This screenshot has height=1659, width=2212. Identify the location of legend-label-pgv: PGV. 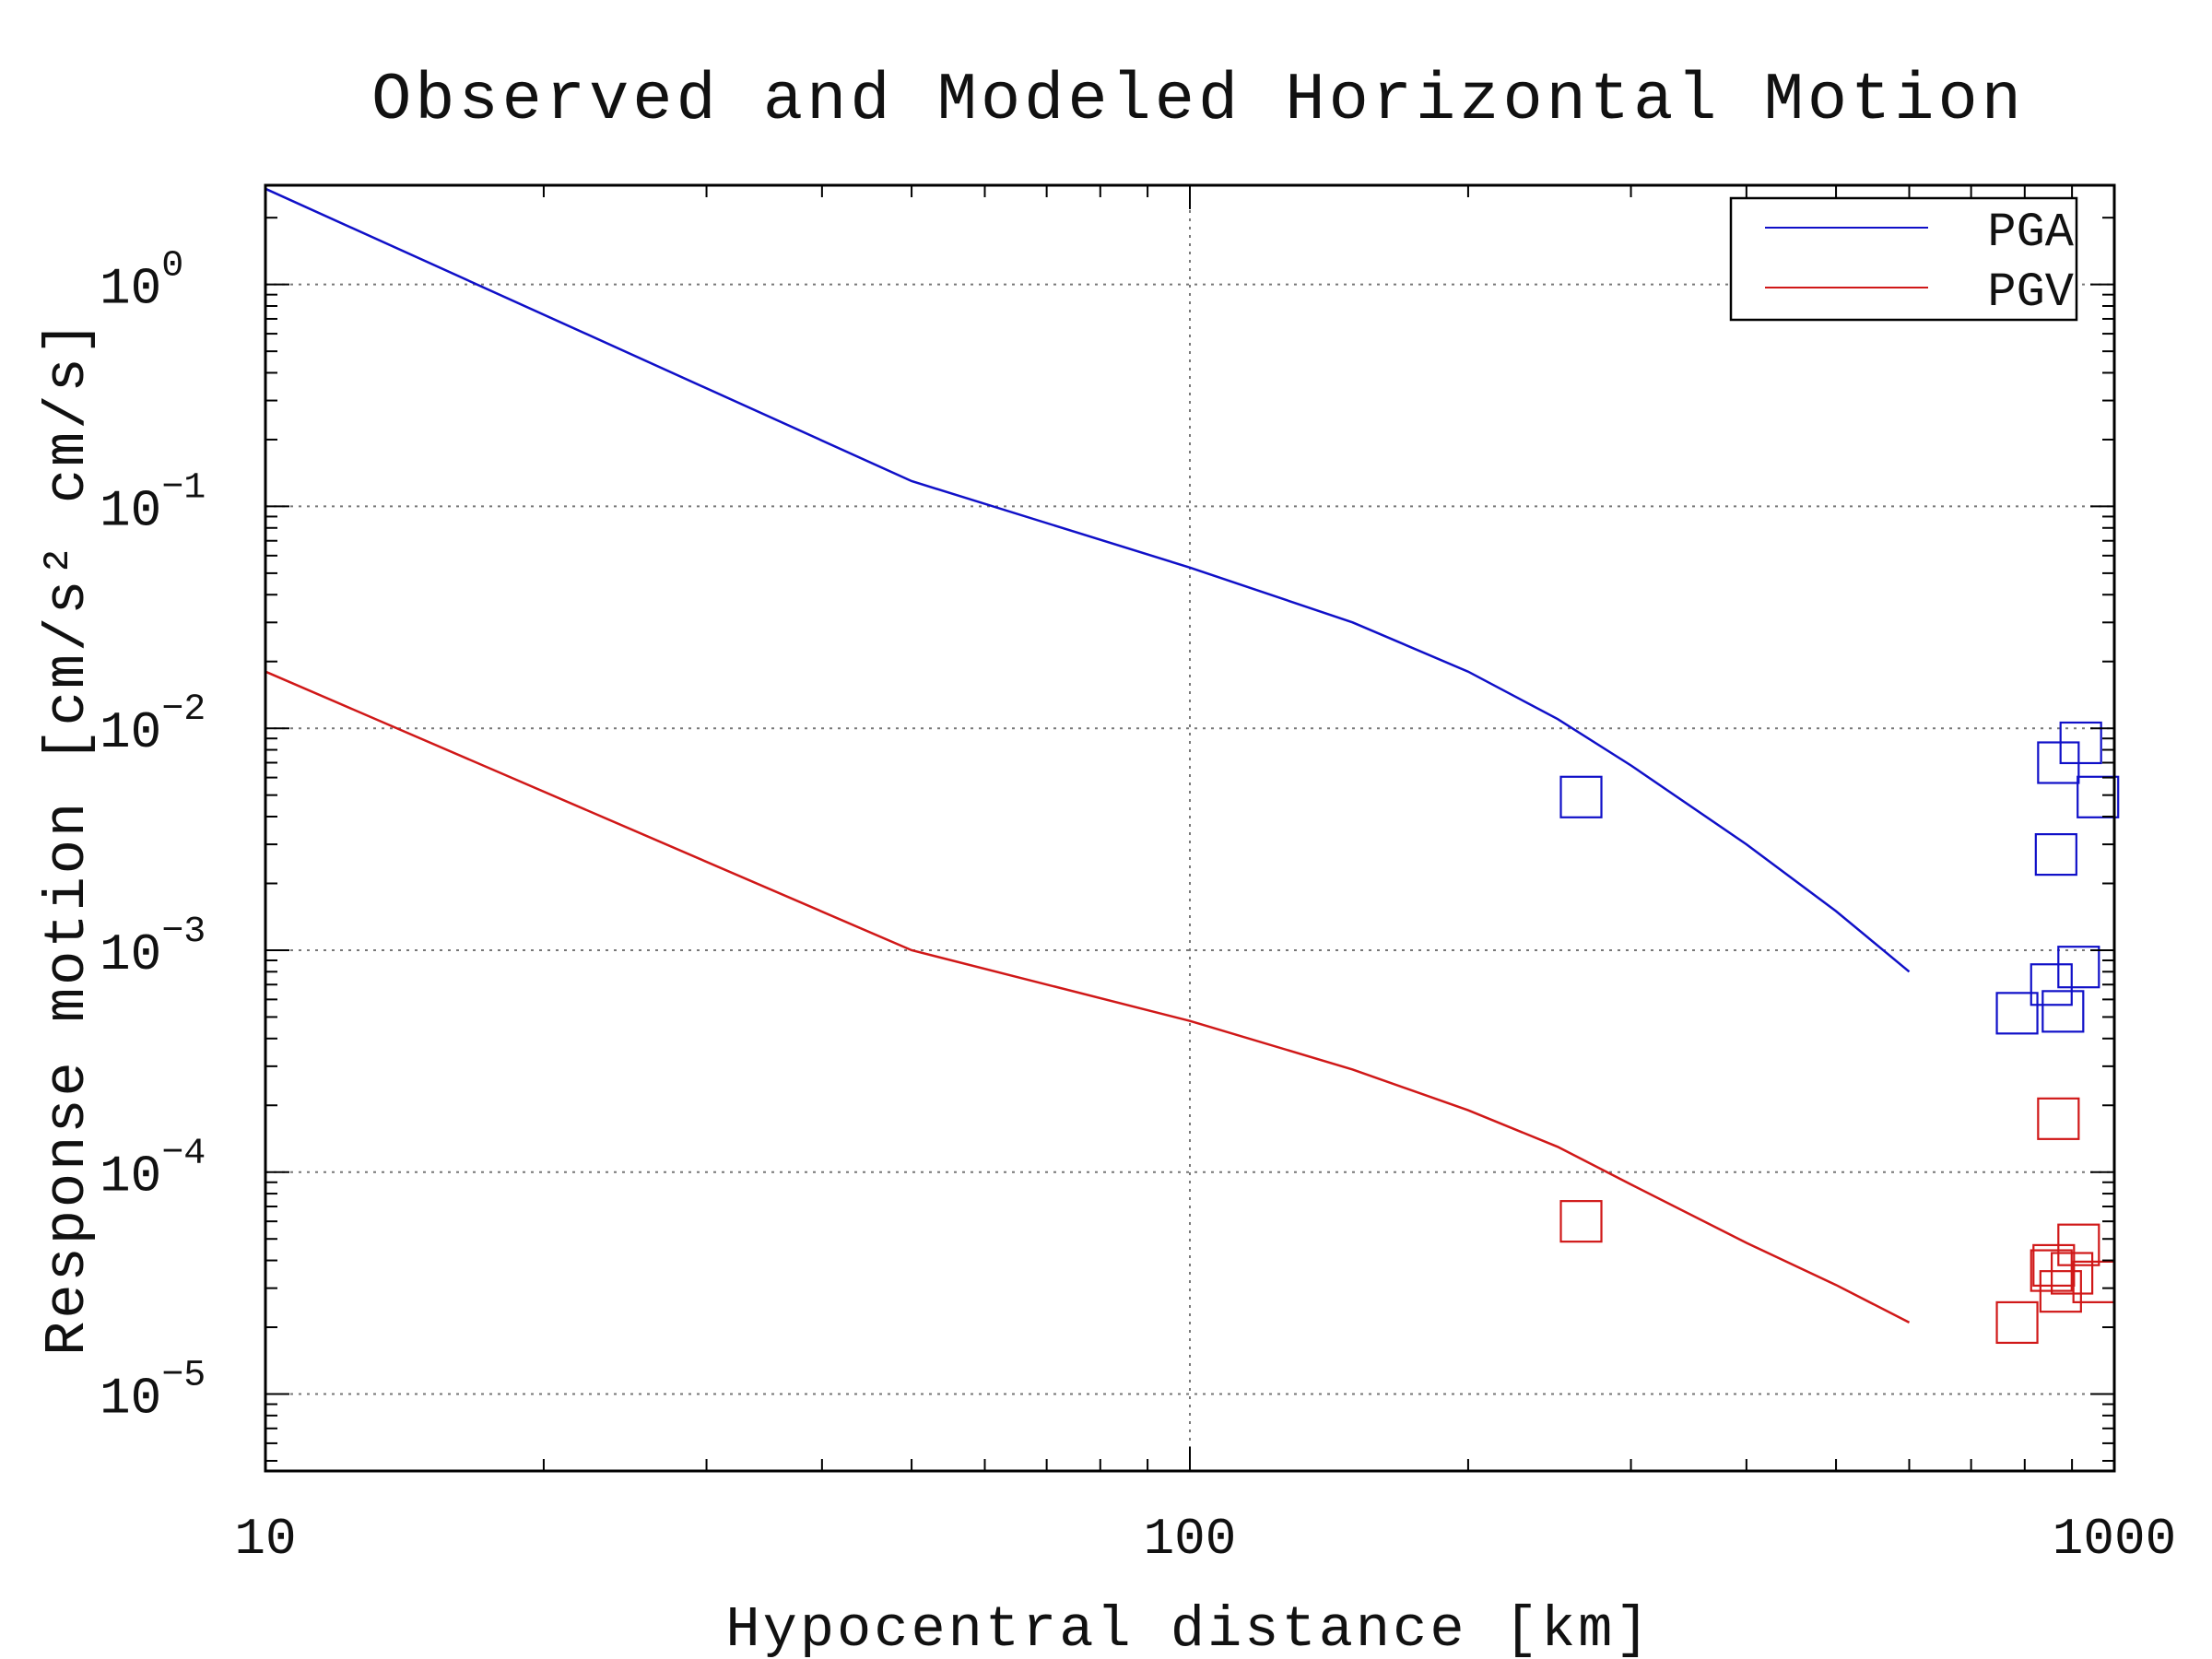
(2030, 292).